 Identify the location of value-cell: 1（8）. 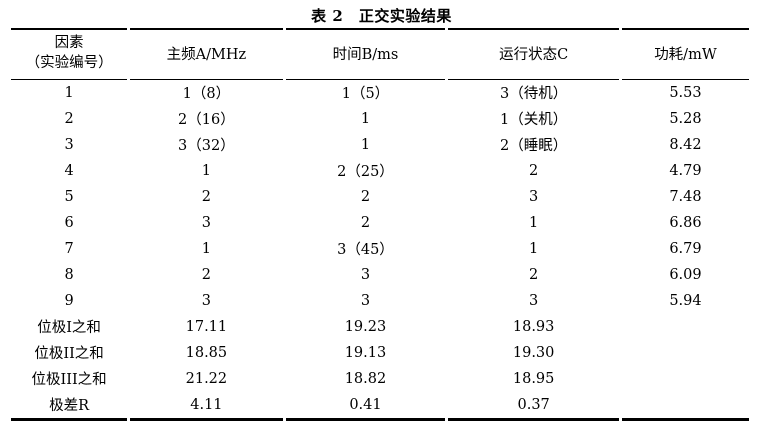
(206, 94).